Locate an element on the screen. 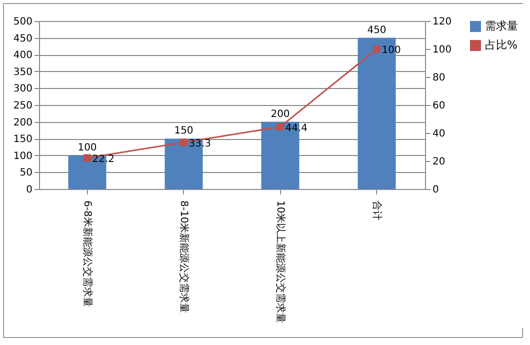 This screenshot has height=345, width=530. y2-tick-label: 120 is located at coordinates (442, 22).